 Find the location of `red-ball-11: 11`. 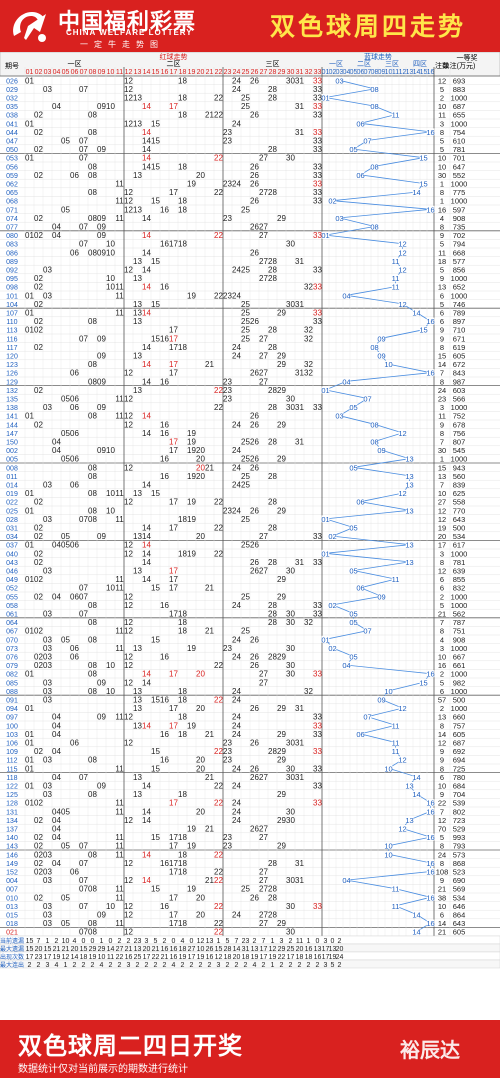

red-ball-11: 11 is located at coordinates (119, 631).